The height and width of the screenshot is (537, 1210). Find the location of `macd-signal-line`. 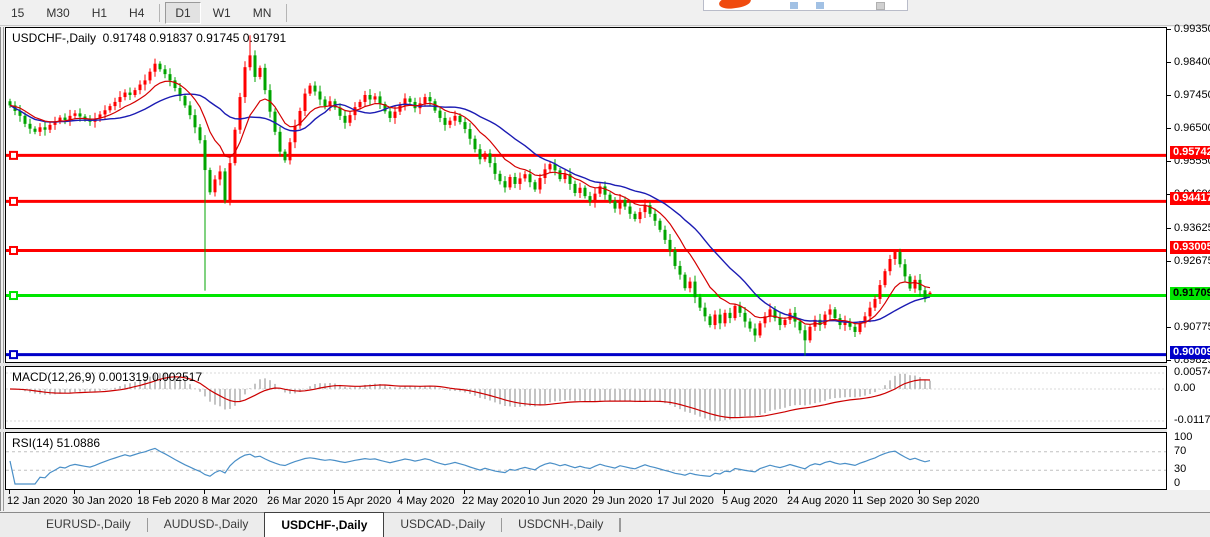

macd-signal-line is located at coordinates (470, 397).